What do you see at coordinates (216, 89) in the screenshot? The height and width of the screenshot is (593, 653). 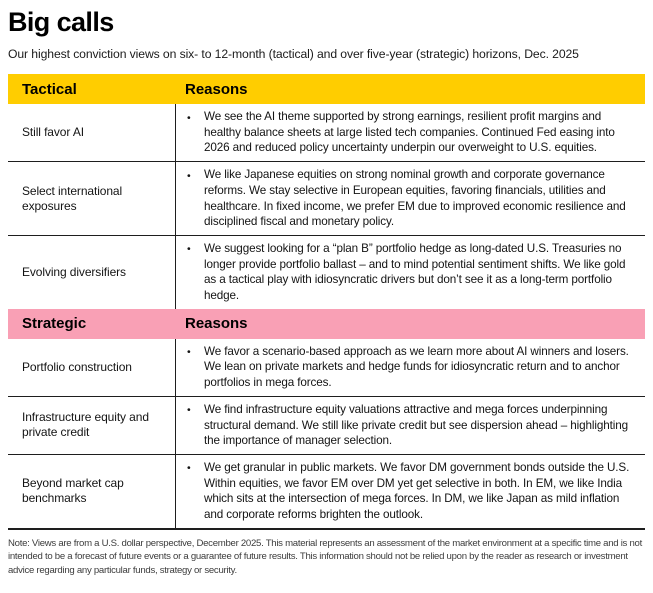 I see `tactical-reasons-label: Reasons` at bounding box center [216, 89].